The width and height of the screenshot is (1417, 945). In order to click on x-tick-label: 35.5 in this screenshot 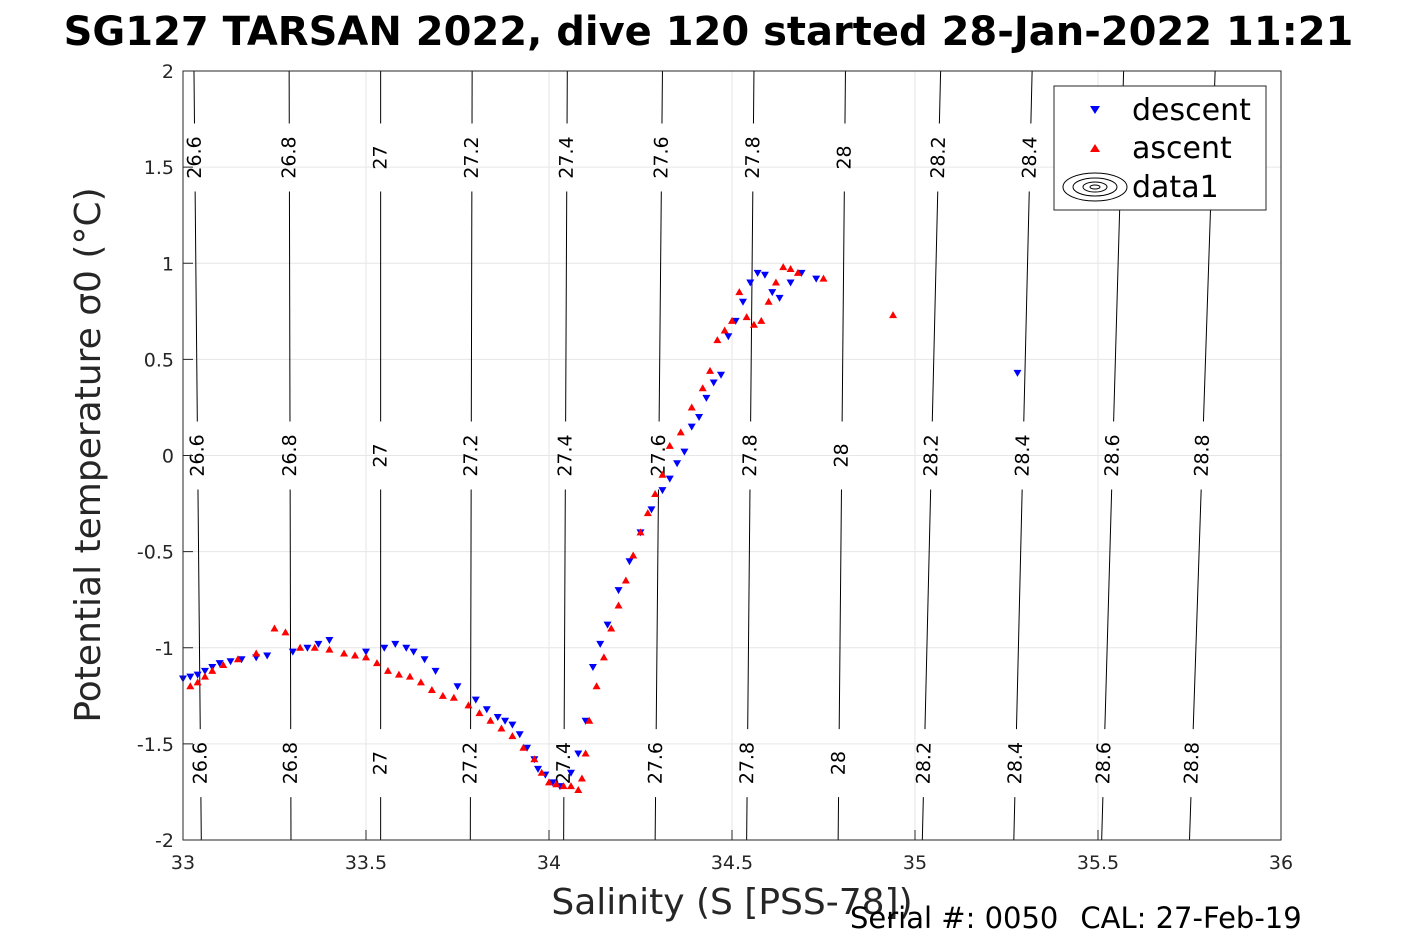, I will do `click(1098, 863)`.